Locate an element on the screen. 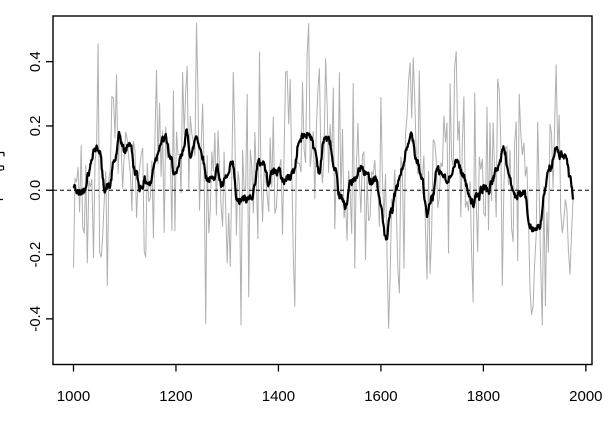 The image size is (609, 421). x-axis-tick-label: 1200 is located at coordinates (175, 396).